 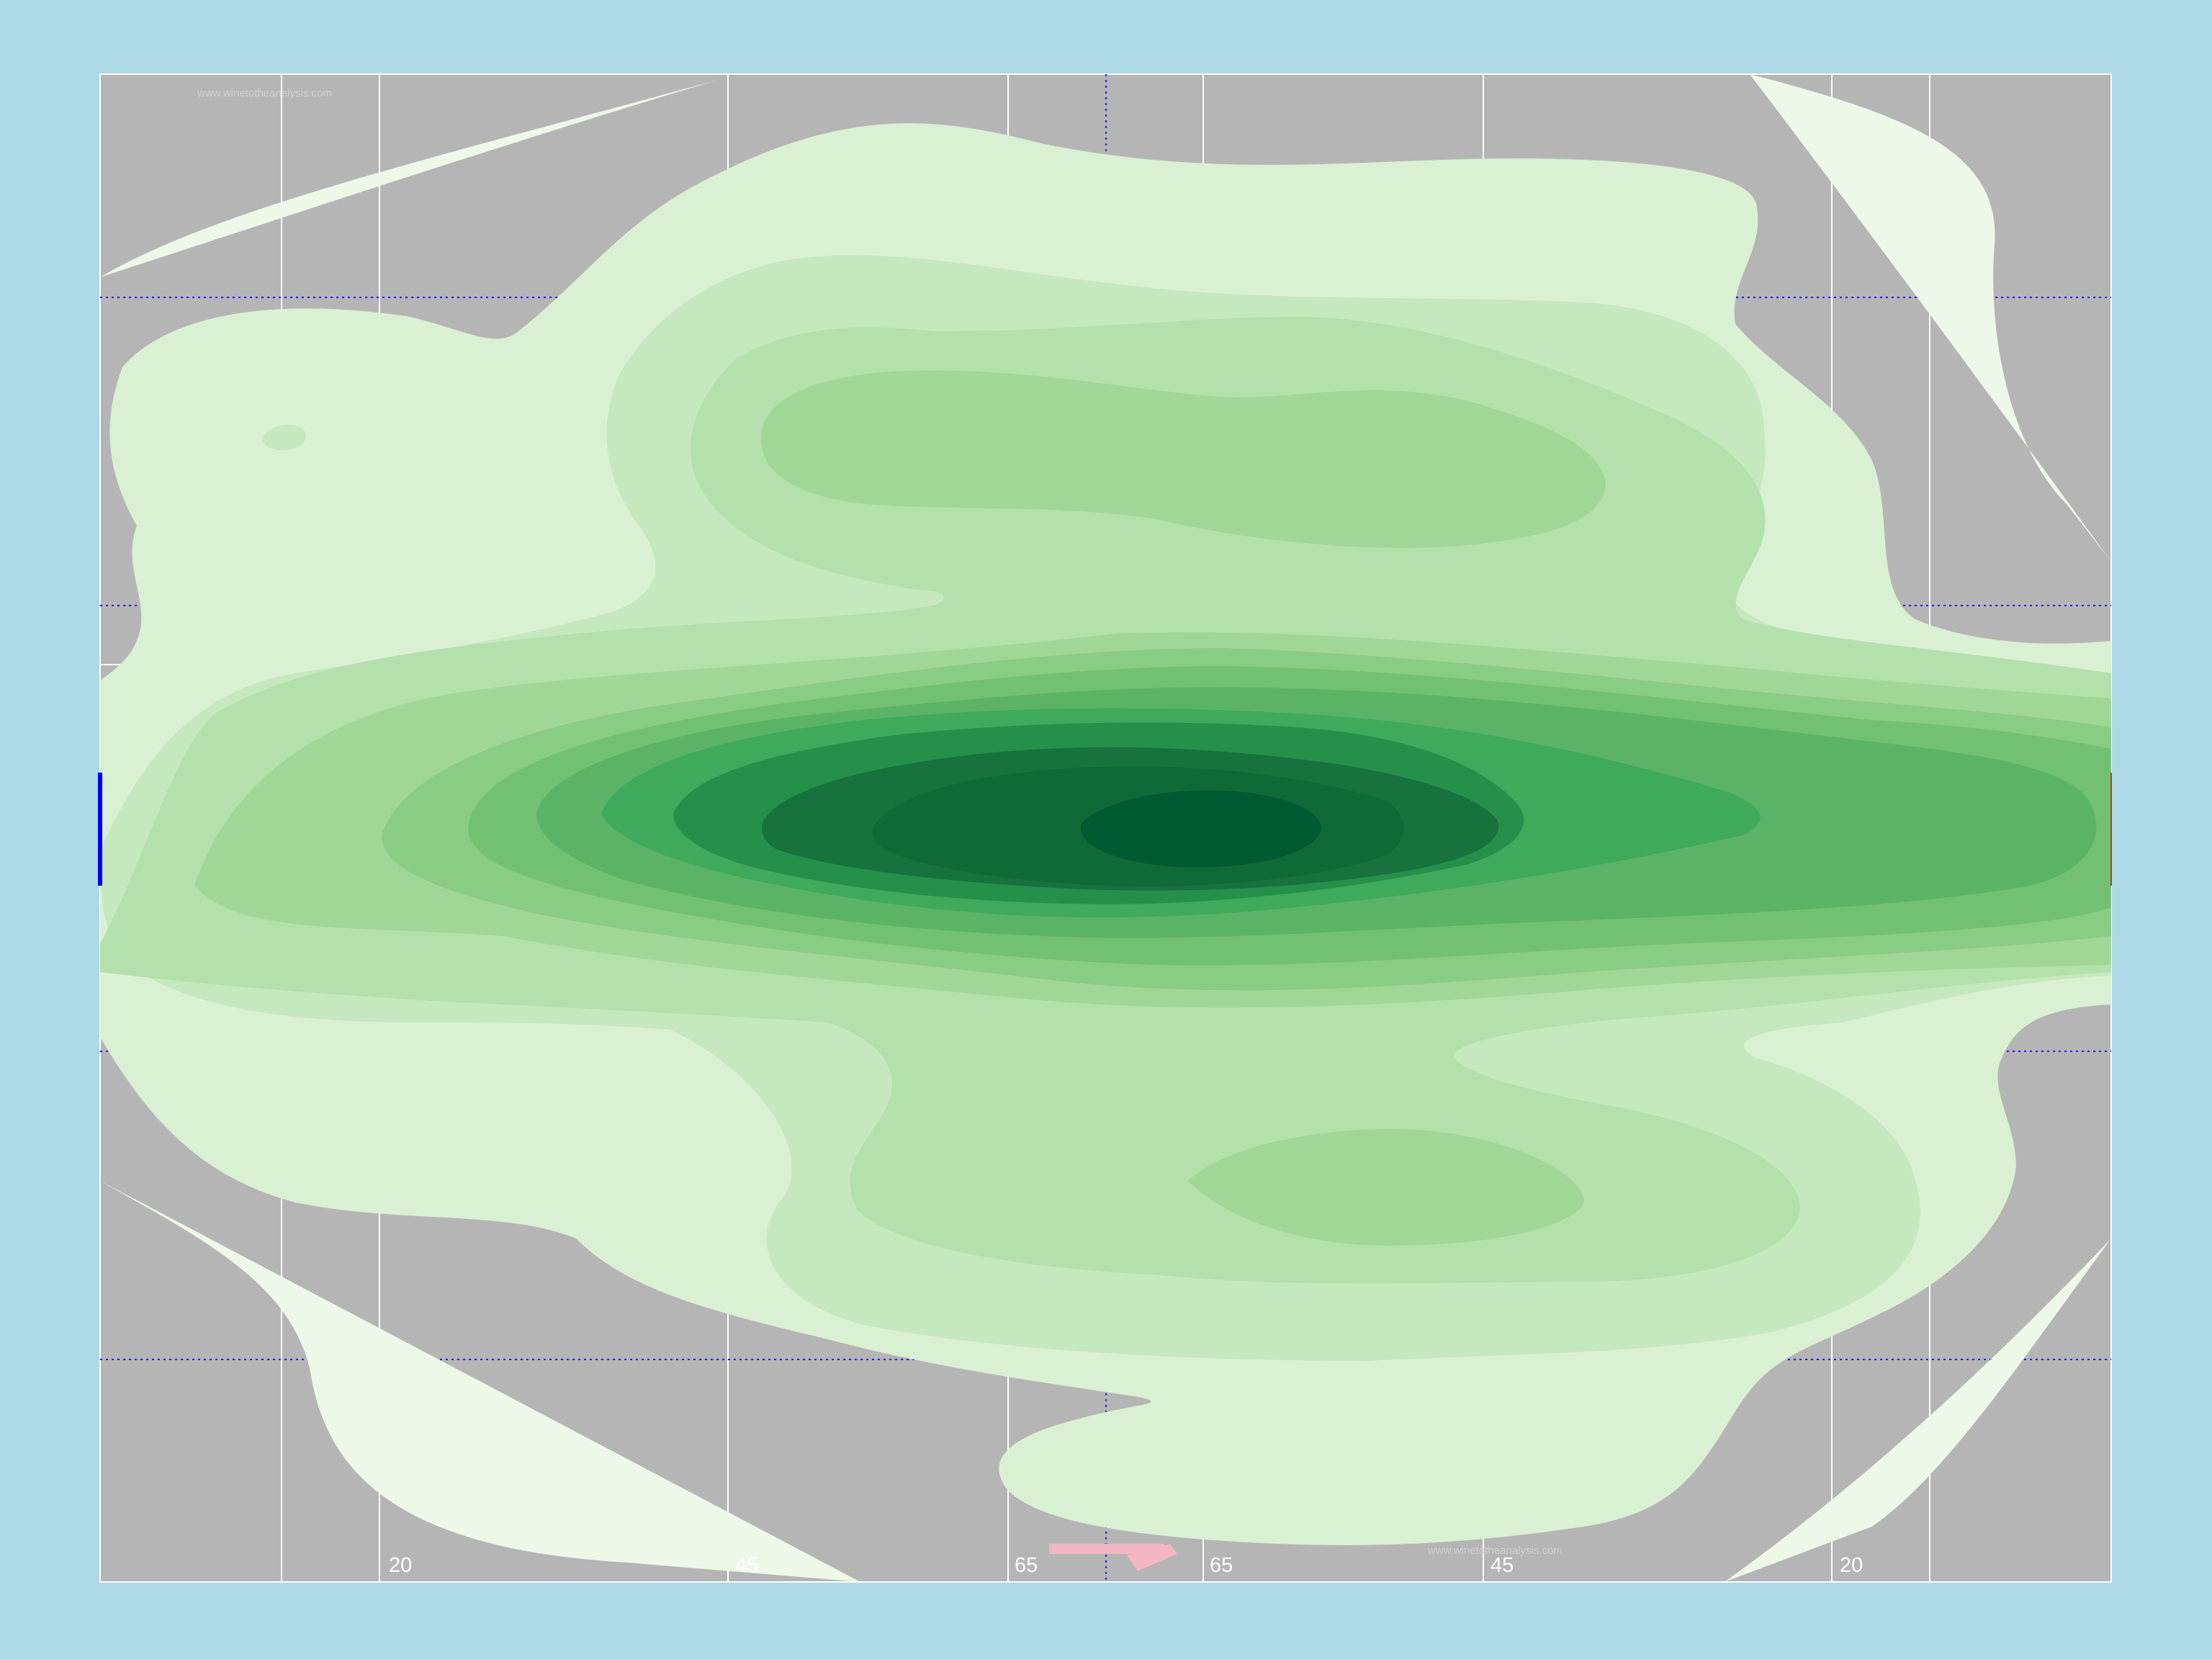 I want to click on yard-label-65-right: 65, so click(x=1221, y=1566).